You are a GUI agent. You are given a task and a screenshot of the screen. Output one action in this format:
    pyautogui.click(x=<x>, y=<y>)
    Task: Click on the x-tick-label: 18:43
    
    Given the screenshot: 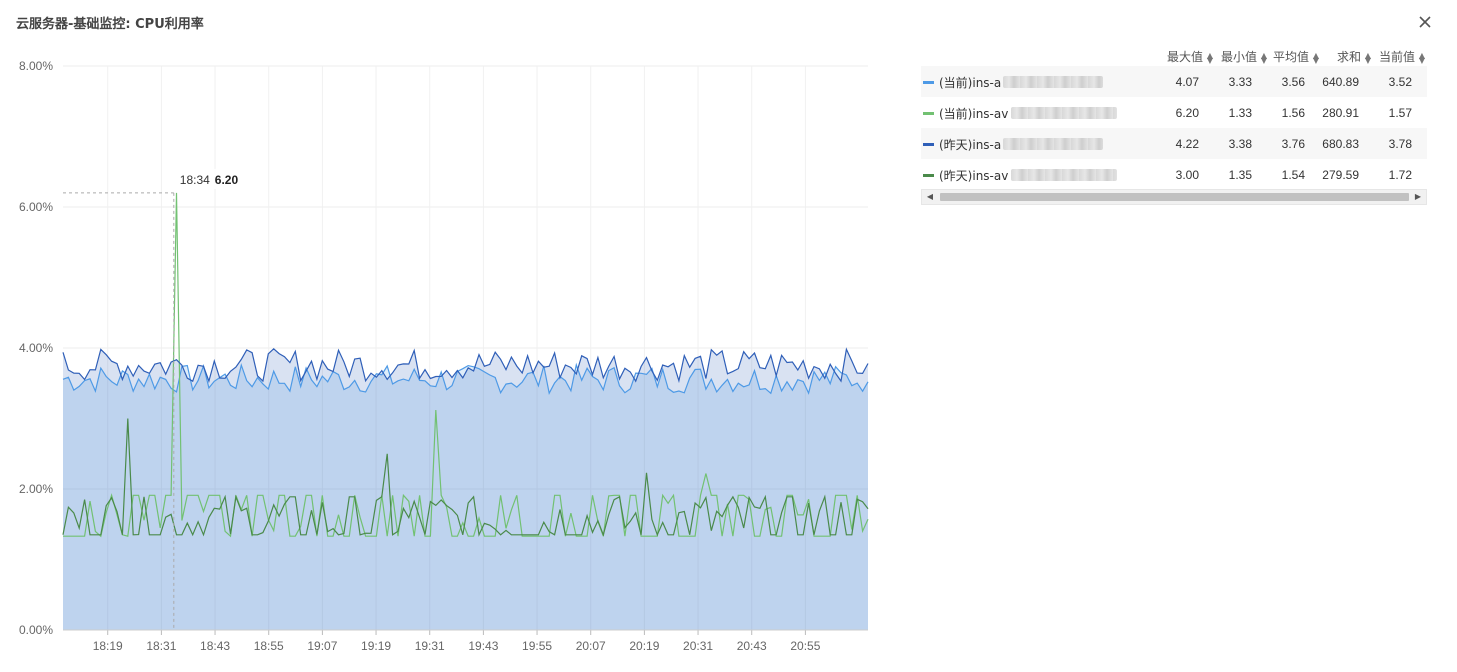 What is the action you would take?
    pyautogui.click(x=215, y=646)
    